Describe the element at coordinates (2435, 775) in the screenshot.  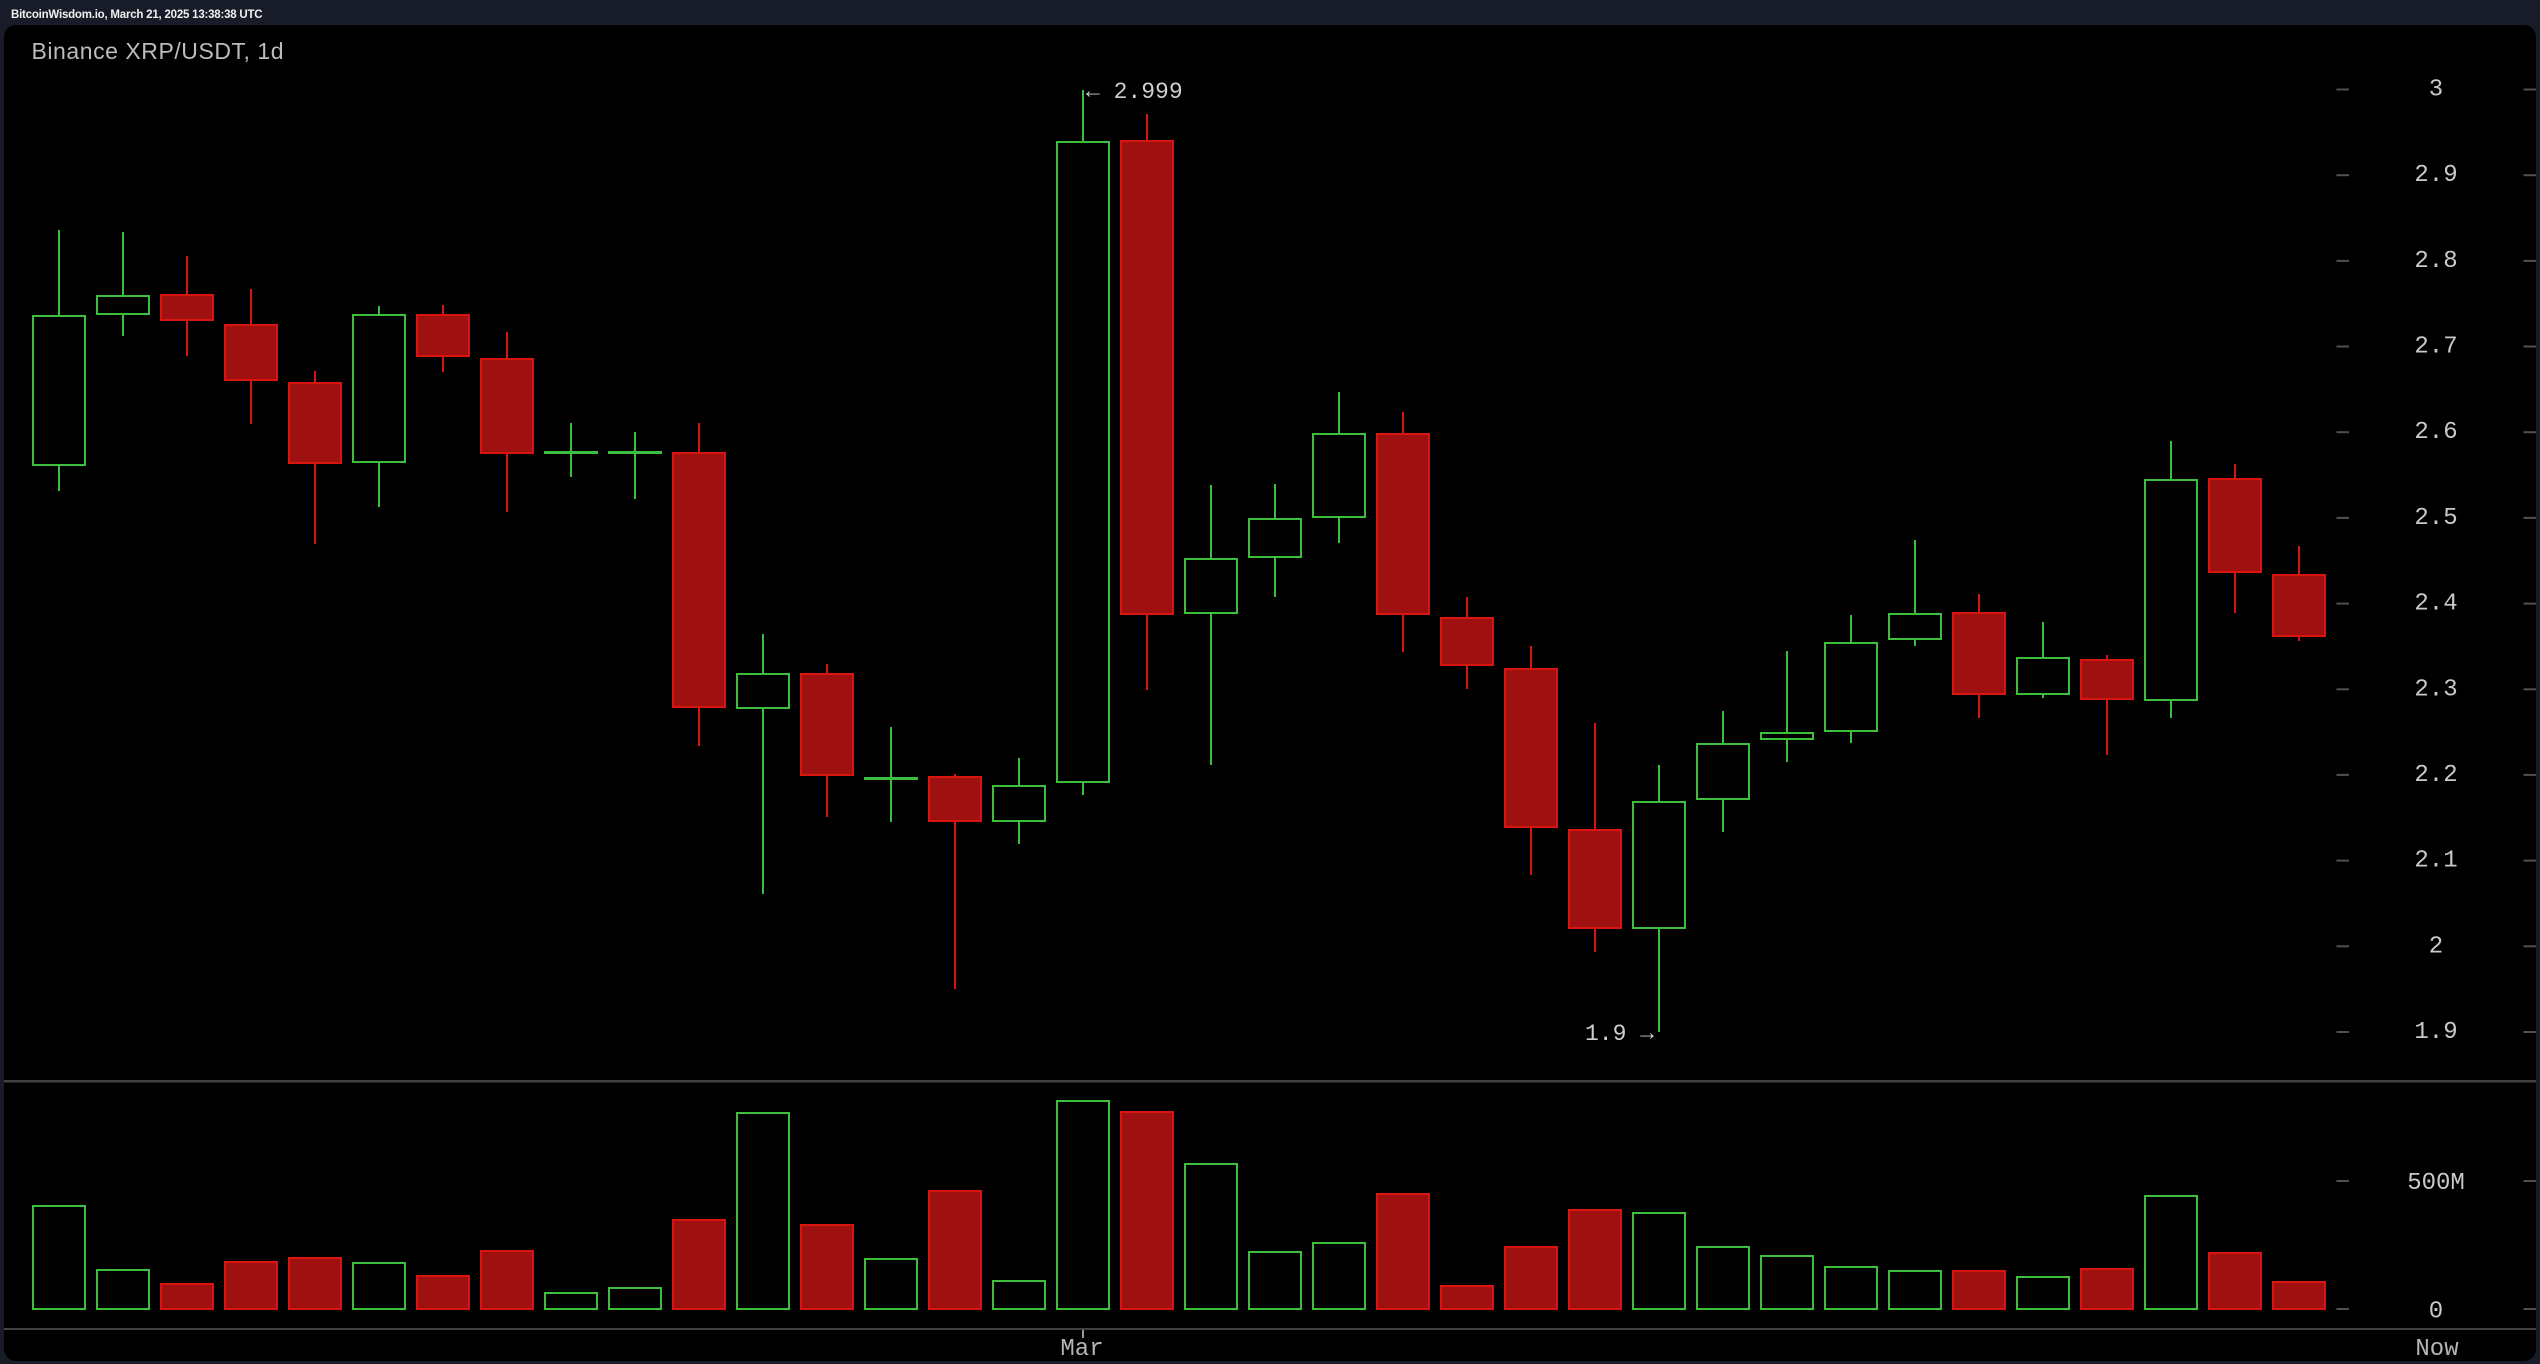
I see `svg-text: 2.2` at that location.